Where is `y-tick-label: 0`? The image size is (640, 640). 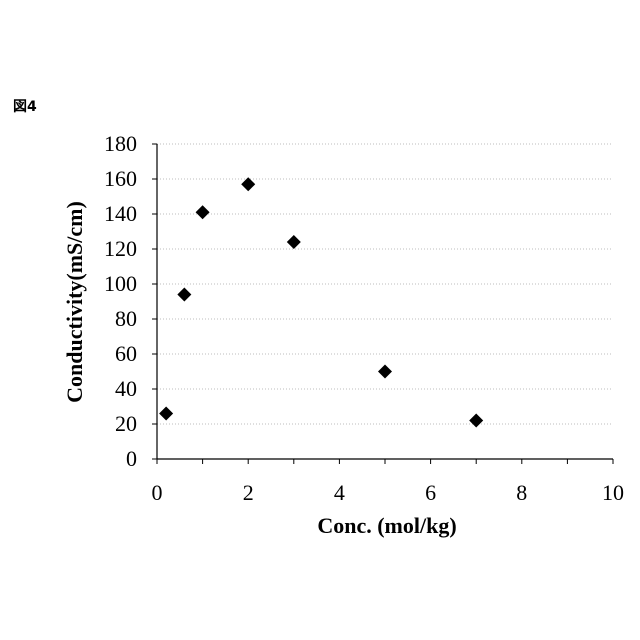 y-tick-label: 0 is located at coordinates (131, 458).